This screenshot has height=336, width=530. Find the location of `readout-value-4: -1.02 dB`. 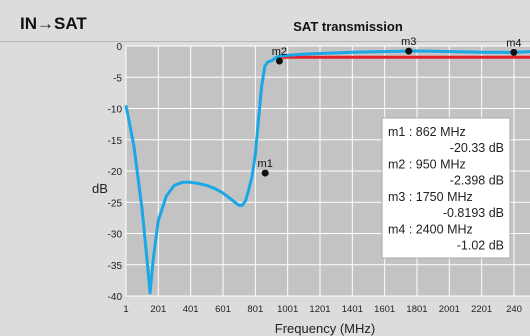

readout-value-4: -1.02 dB is located at coordinates (480, 246).